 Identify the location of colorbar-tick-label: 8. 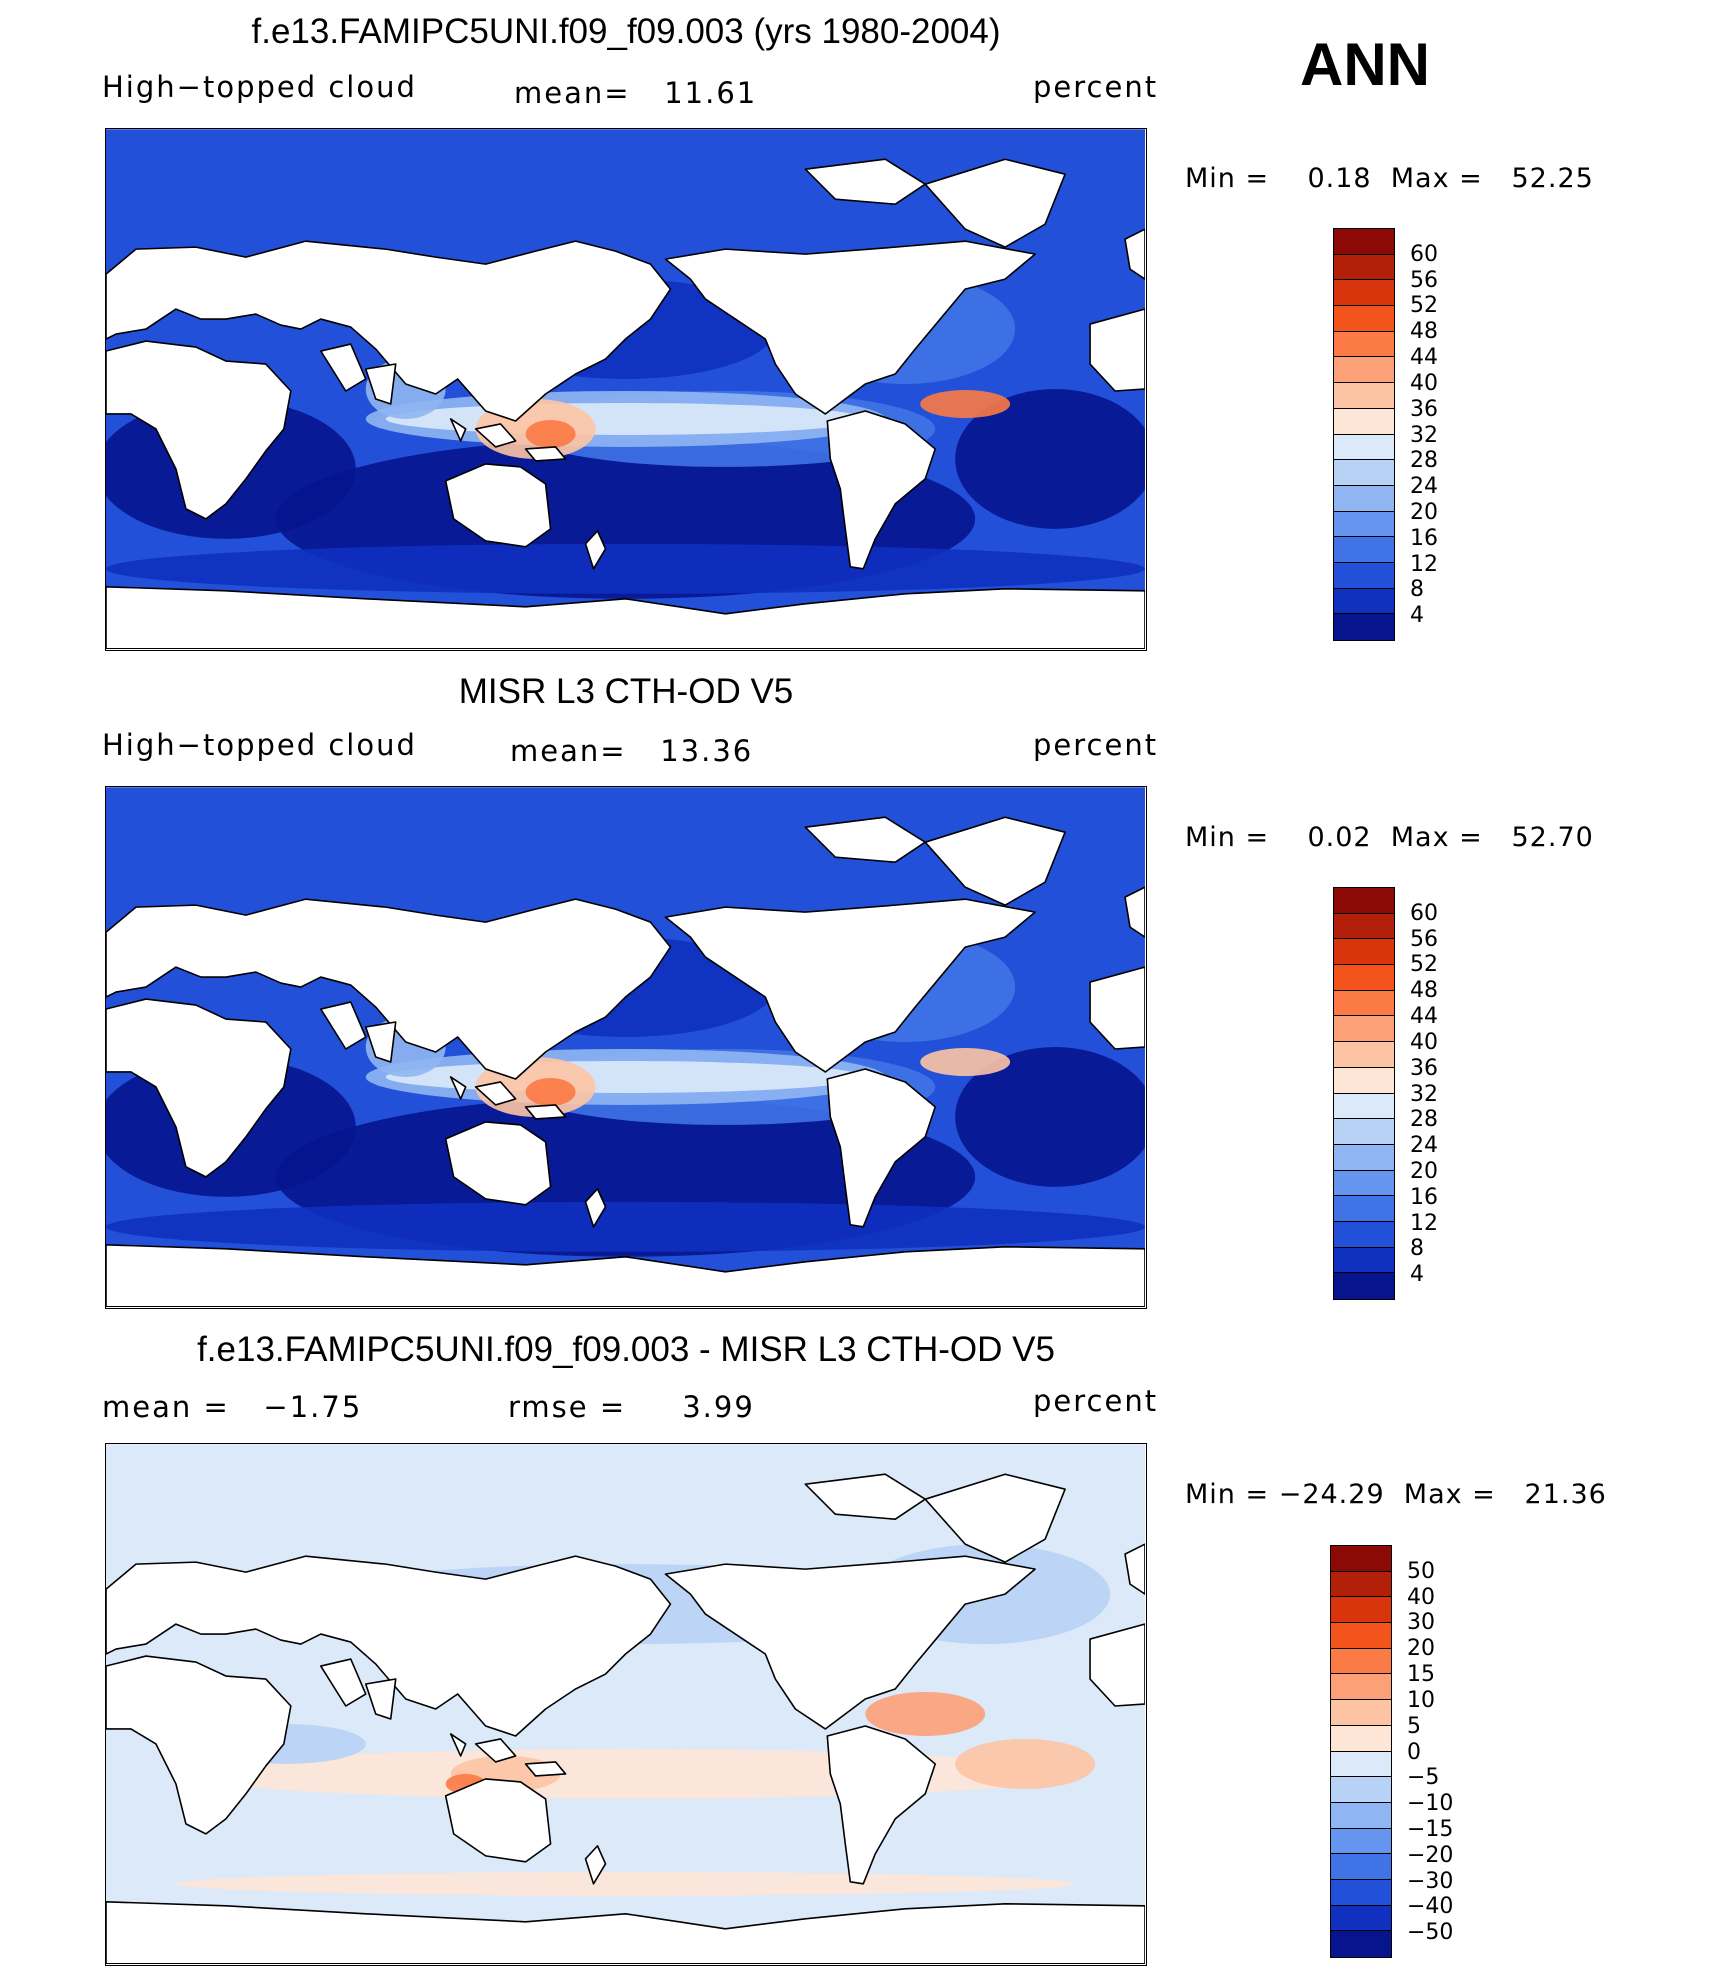
(1417, 1249).